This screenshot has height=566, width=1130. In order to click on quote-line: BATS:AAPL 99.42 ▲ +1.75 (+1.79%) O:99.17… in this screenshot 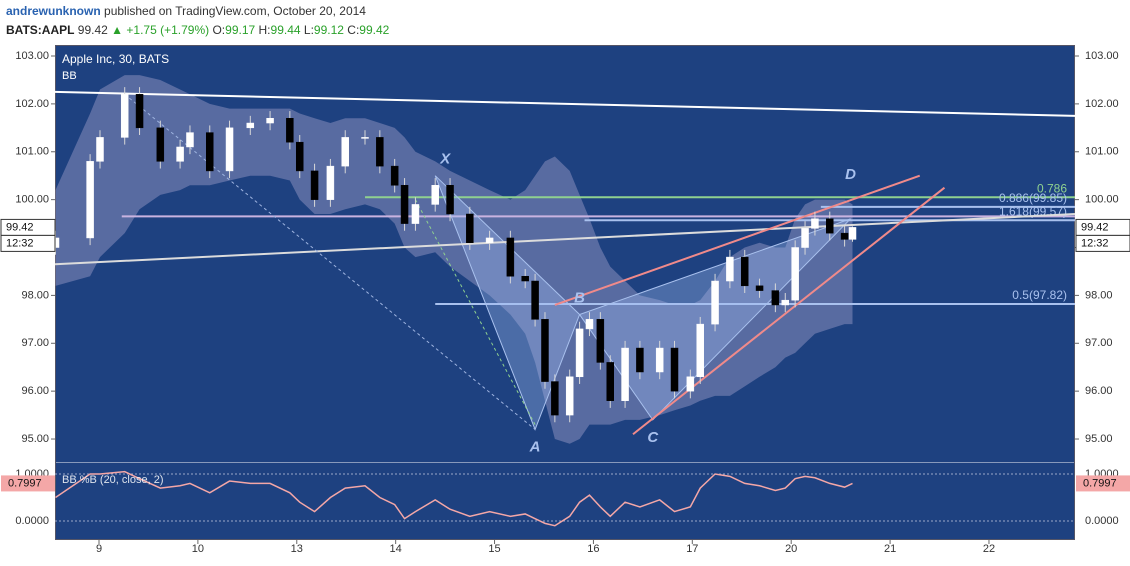, I will do `click(197, 30)`.